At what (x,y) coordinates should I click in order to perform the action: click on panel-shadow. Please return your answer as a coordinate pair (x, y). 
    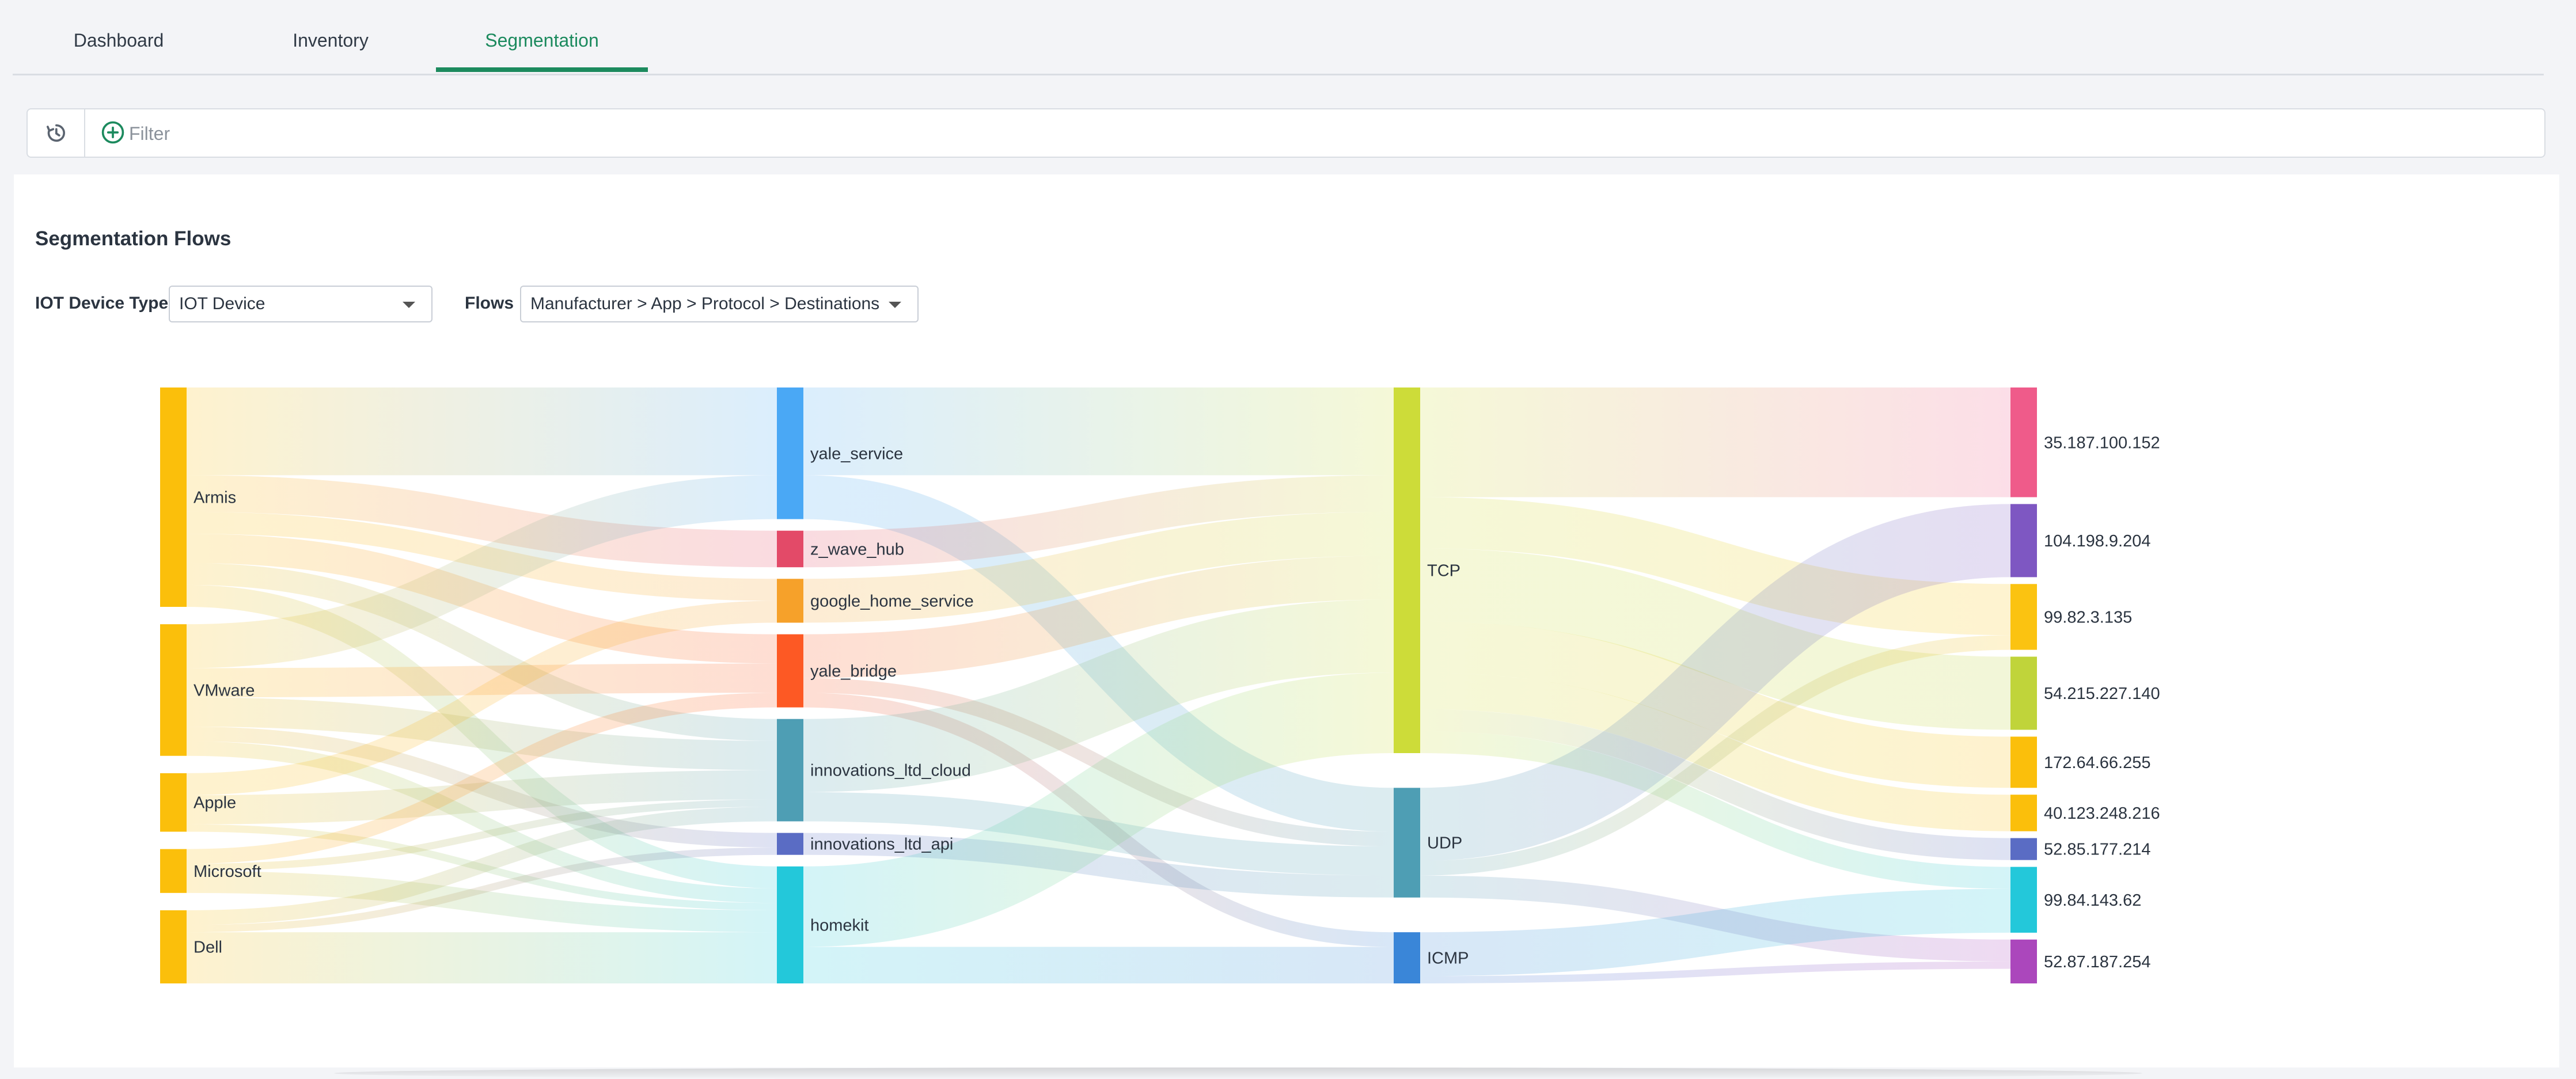
    Looking at the image, I should click on (1238, 1073).